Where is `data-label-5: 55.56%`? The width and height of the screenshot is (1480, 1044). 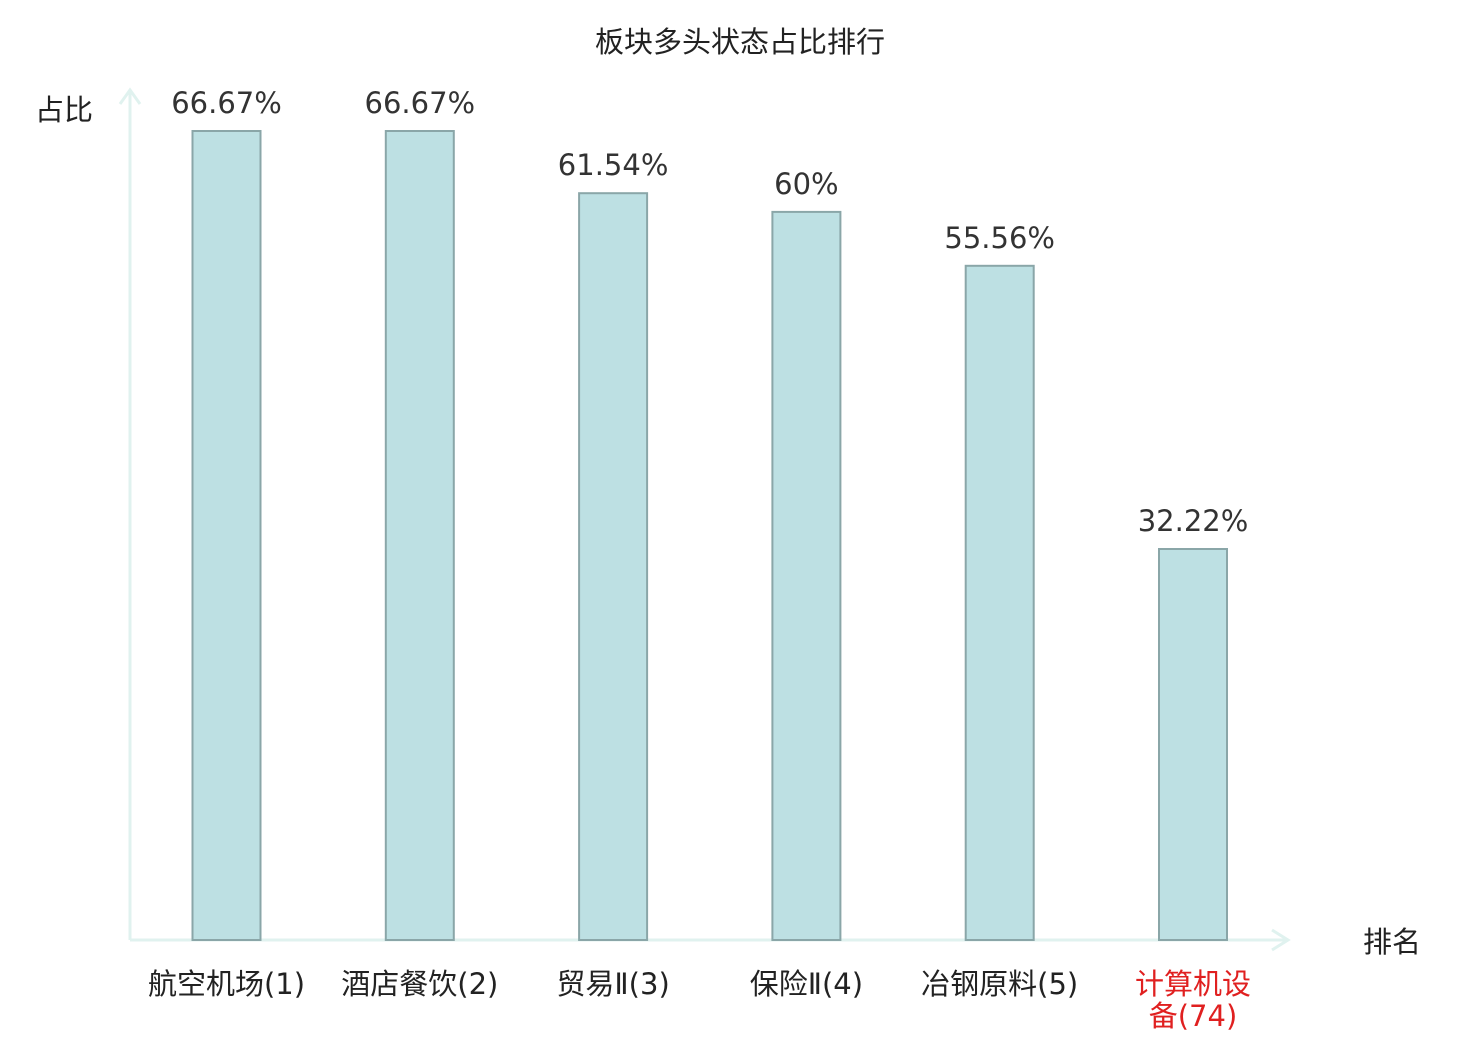 data-label-5: 55.56% is located at coordinates (999, 238).